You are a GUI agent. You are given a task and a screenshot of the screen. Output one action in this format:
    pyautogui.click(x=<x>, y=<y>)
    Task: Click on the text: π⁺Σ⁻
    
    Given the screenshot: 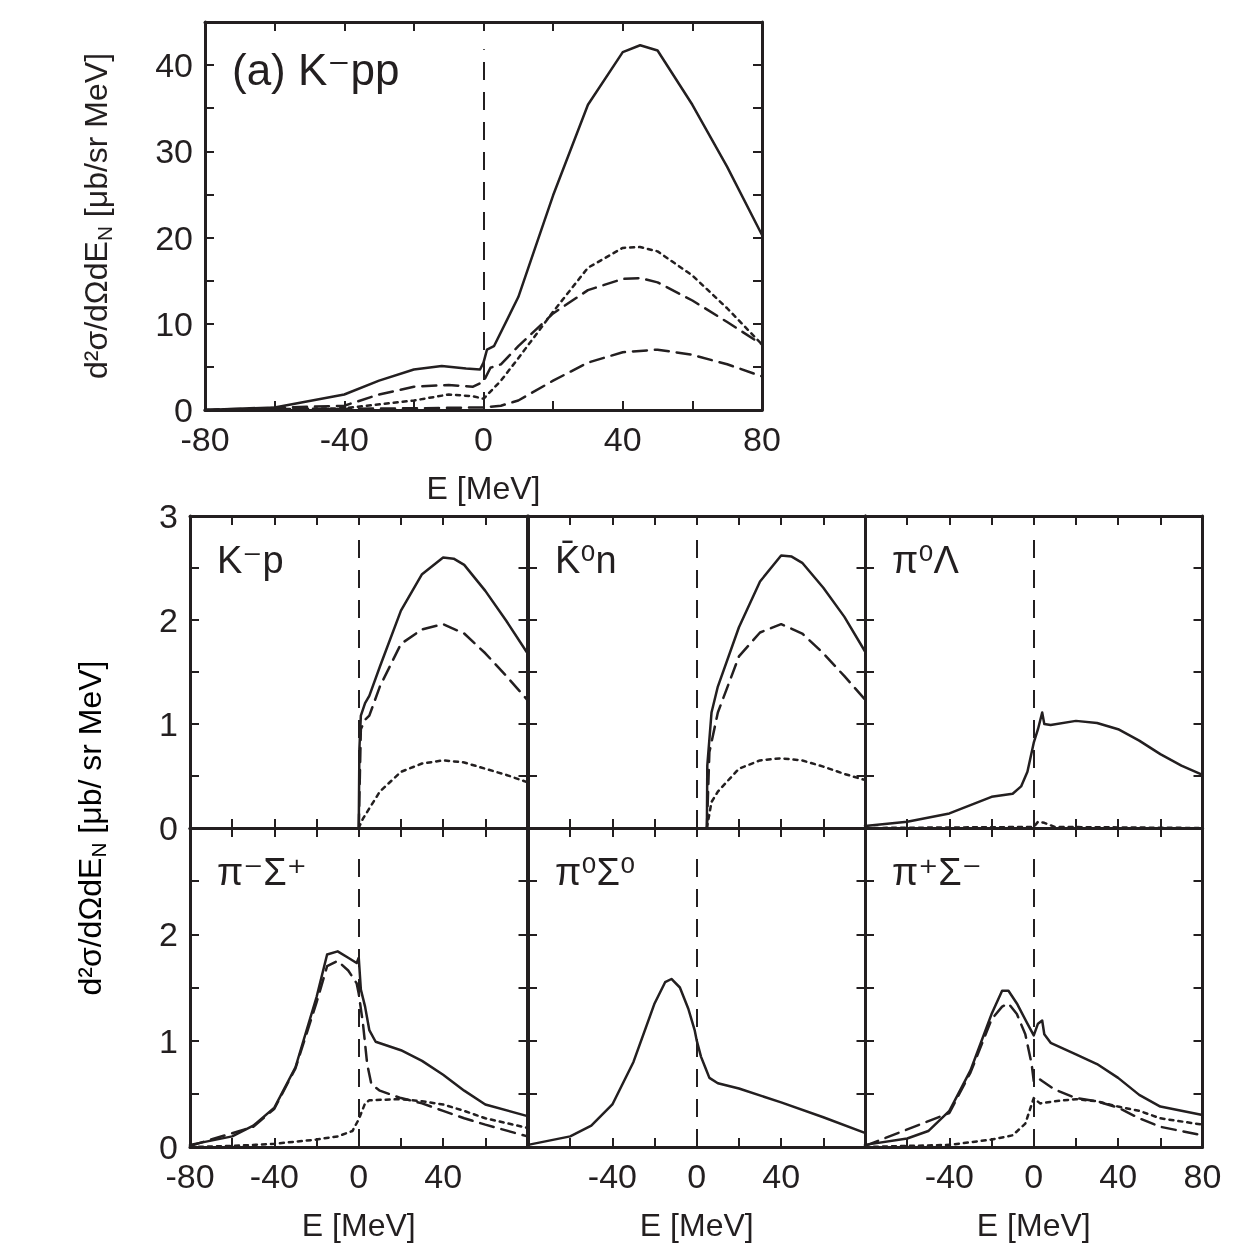 What is the action you would take?
    pyautogui.click(x=937, y=872)
    